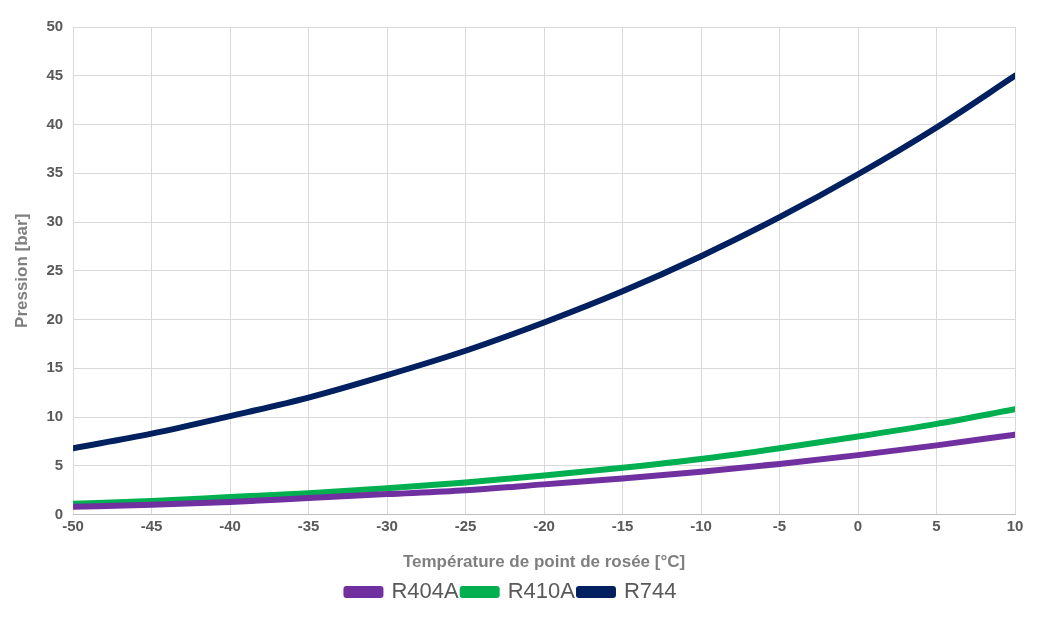  What do you see at coordinates (59, 513) in the screenshot?
I see `y-tick-label: 0` at bounding box center [59, 513].